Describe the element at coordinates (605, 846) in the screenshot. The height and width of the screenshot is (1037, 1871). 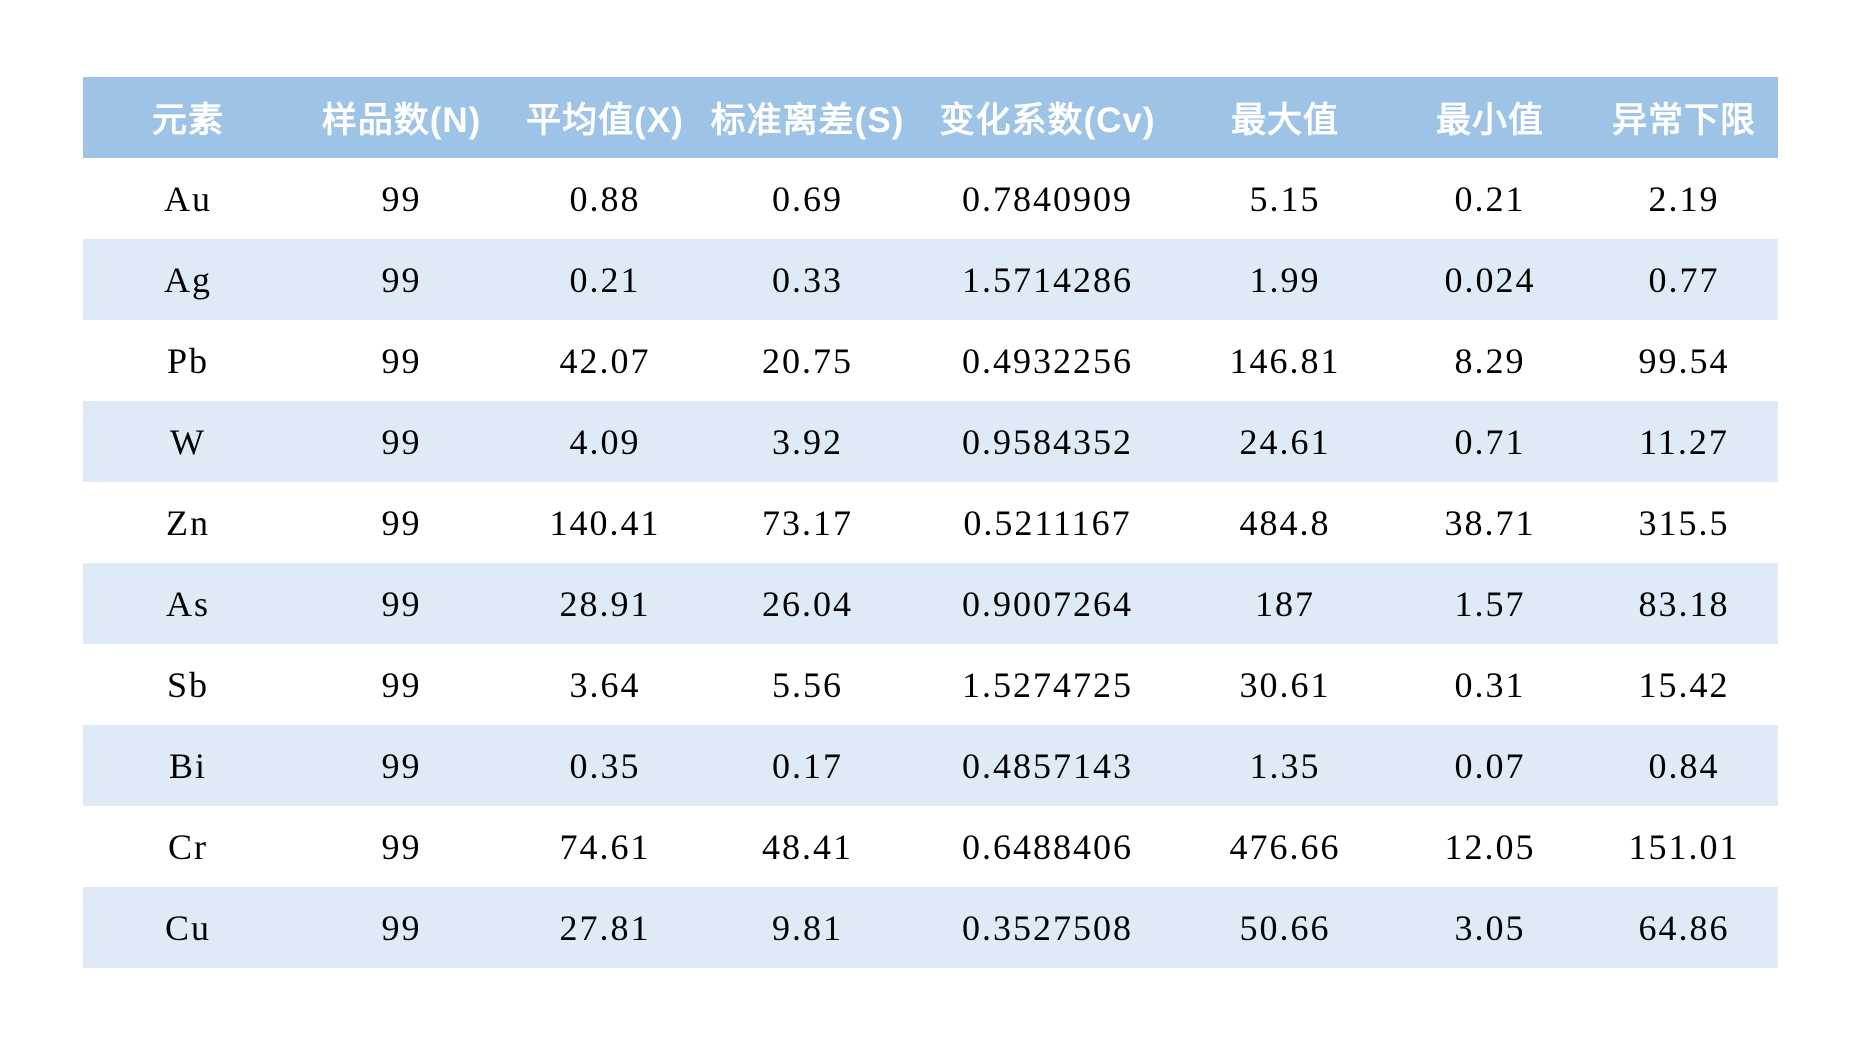
I see `value-cell: 74.61` at that location.